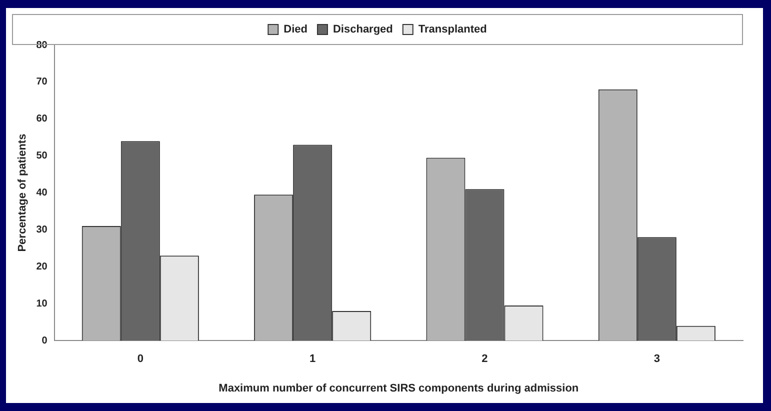 The image size is (771, 411). Describe the element at coordinates (485, 359) in the screenshot. I see `x-tick-label: 2` at that location.